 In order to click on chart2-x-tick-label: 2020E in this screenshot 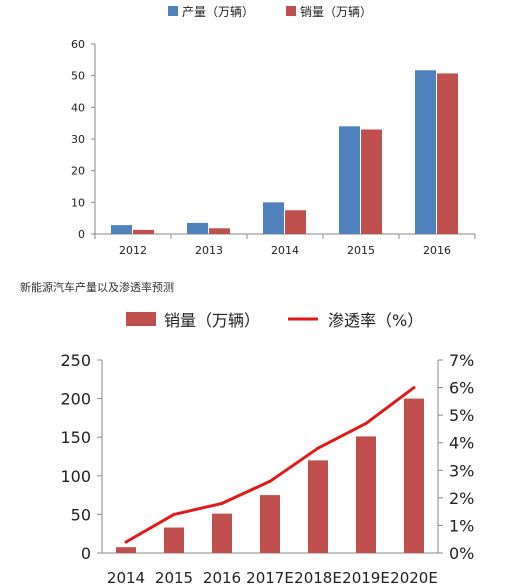, I will do `click(414, 578)`.